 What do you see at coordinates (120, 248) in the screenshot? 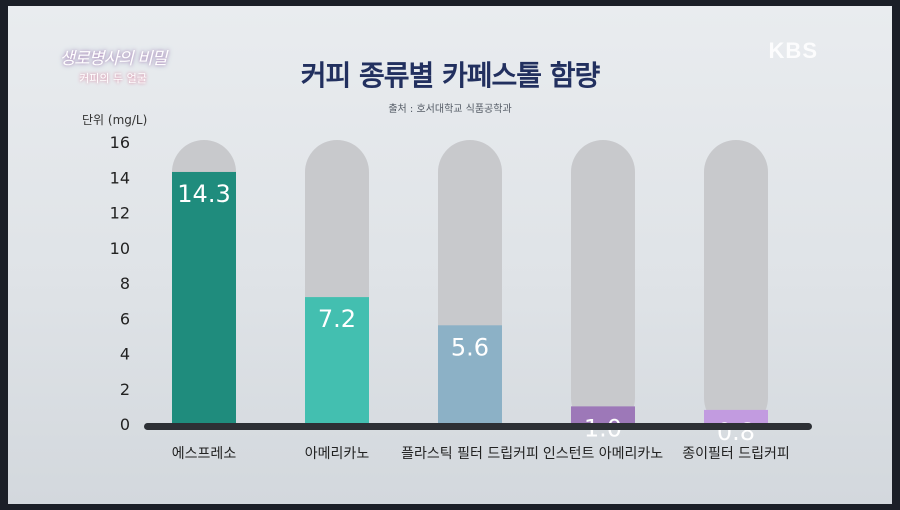
I see `y-tick-label: 10` at bounding box center [120, 248].